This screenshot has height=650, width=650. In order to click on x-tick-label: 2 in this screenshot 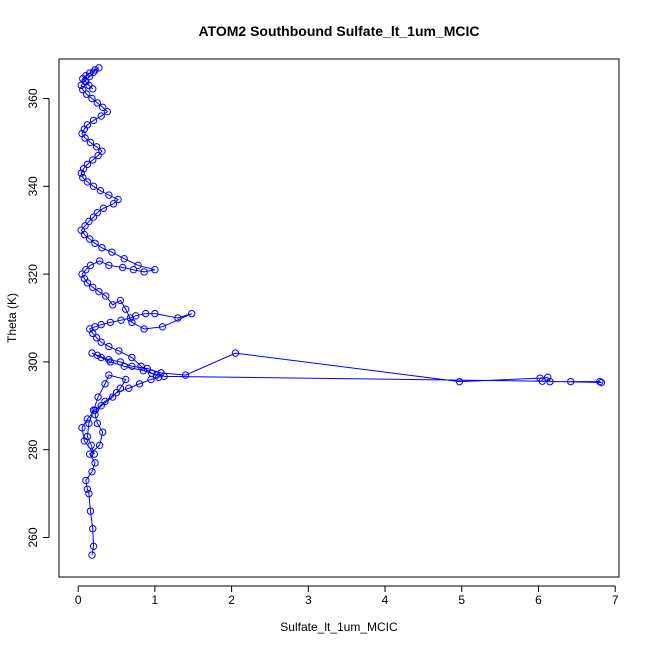, I will do `click(231, 600)`.